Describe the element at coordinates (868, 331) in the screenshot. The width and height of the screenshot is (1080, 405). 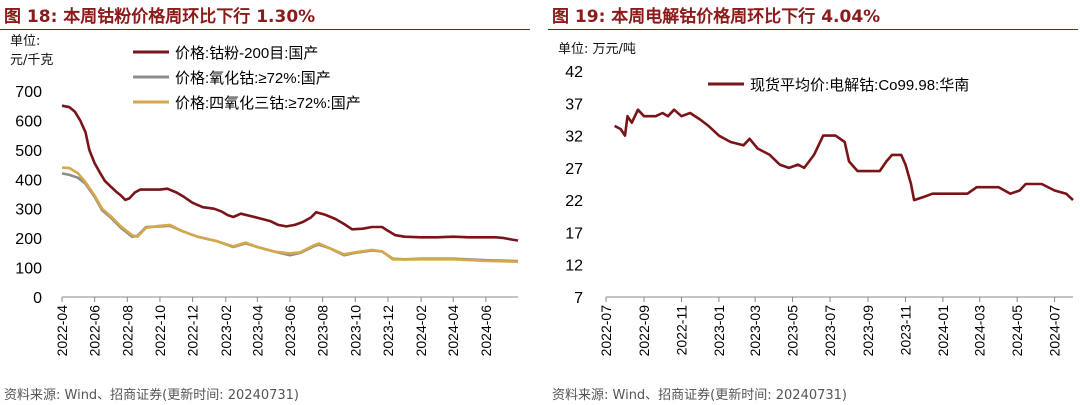
I see `x-tick-label: 2023-09` at that location.